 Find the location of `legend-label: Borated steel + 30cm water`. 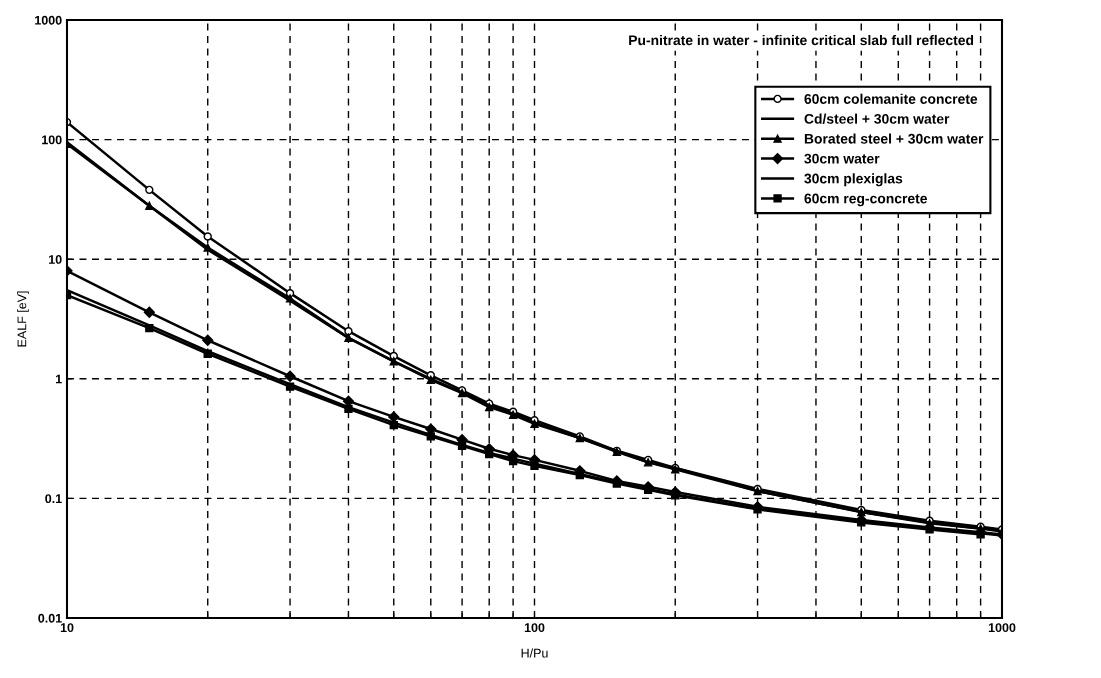

legend-label: Borated steel + 30cm water is located at coordinates (894, 138).